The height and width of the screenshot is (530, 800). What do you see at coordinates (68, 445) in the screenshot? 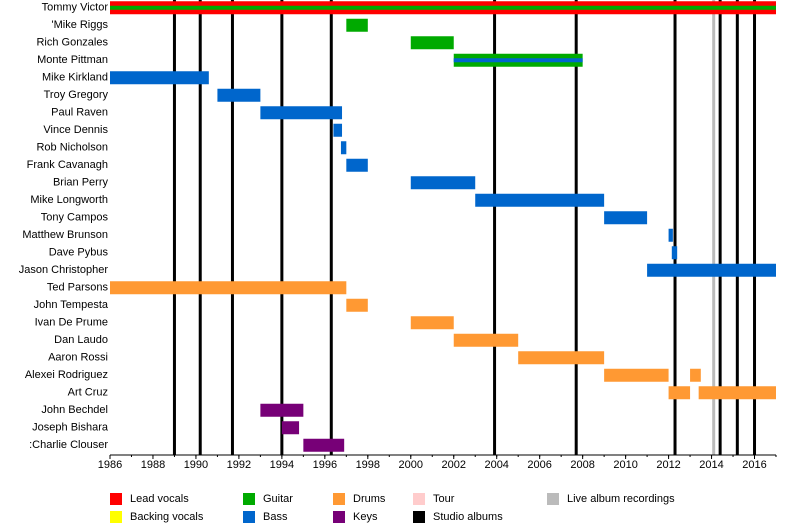
I see `member-label: :Charlie Clouser` at bounding box center [68, 445].